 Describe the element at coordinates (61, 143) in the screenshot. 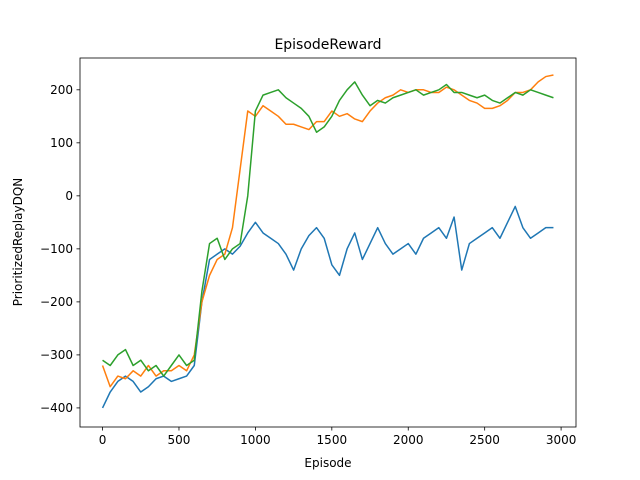

I see `y-tick-label: 100` at that location.